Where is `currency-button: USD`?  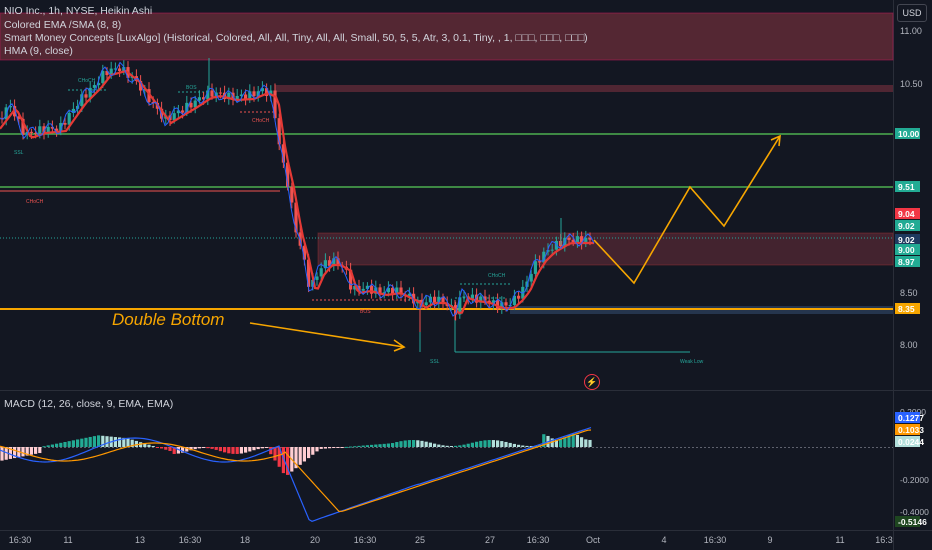
currency-button: USD is located at coordinates (912, 13).